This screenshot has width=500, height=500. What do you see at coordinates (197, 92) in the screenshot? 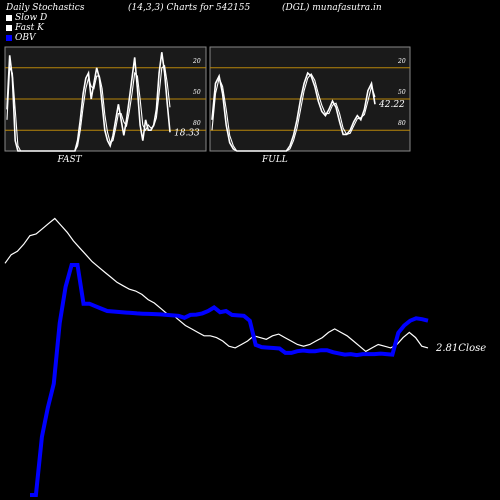
I see `fast-tick-label-50: 50` at bounding box center [197, 92].